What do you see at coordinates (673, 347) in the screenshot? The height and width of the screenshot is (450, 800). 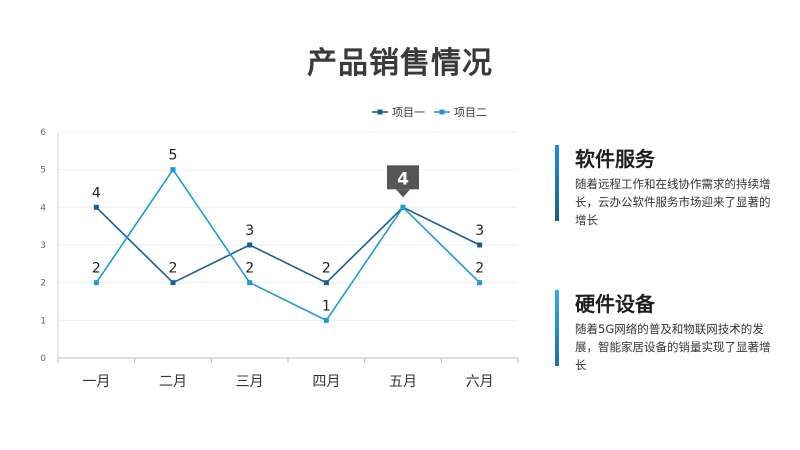 I see `card-text: 随着5G网络的普及和物联网技术的发展，智能家居设备的销量实现了显著增长` at bounding box center [673, 347].